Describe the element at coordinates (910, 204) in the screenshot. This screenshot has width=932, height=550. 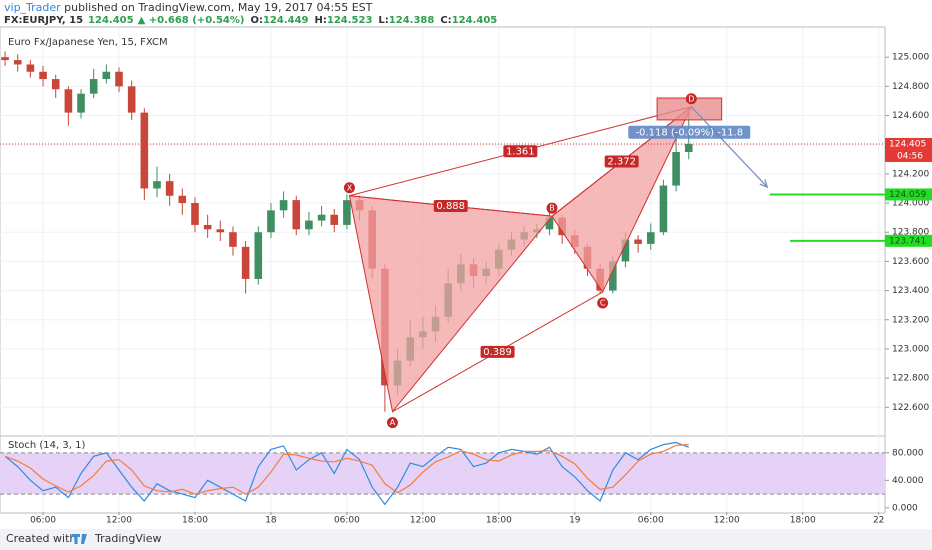
I see `y-tick-label: 124.000` at that location.